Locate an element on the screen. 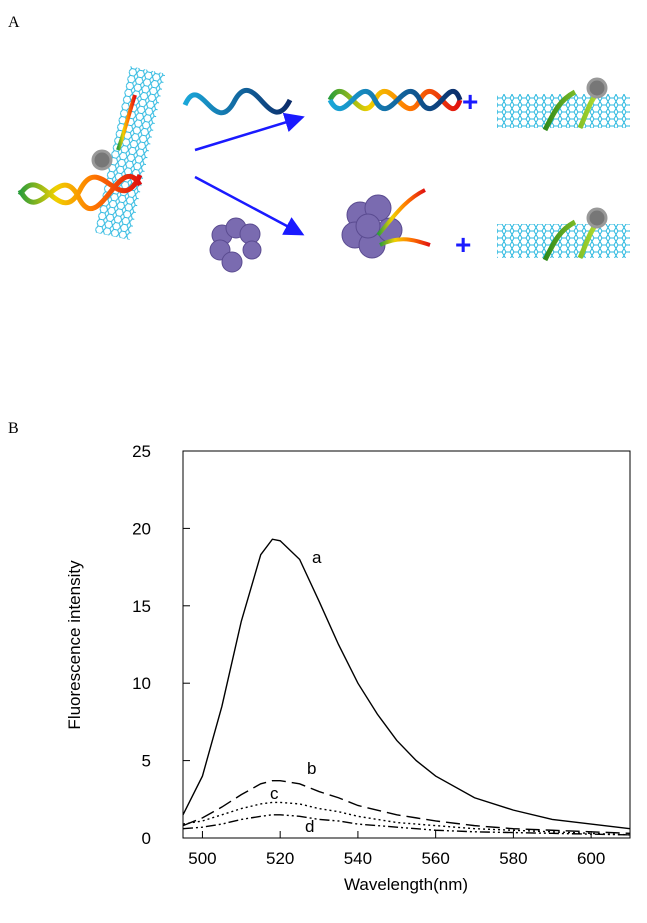  x-tick-label: 560 is located at coordinates (435, 858).